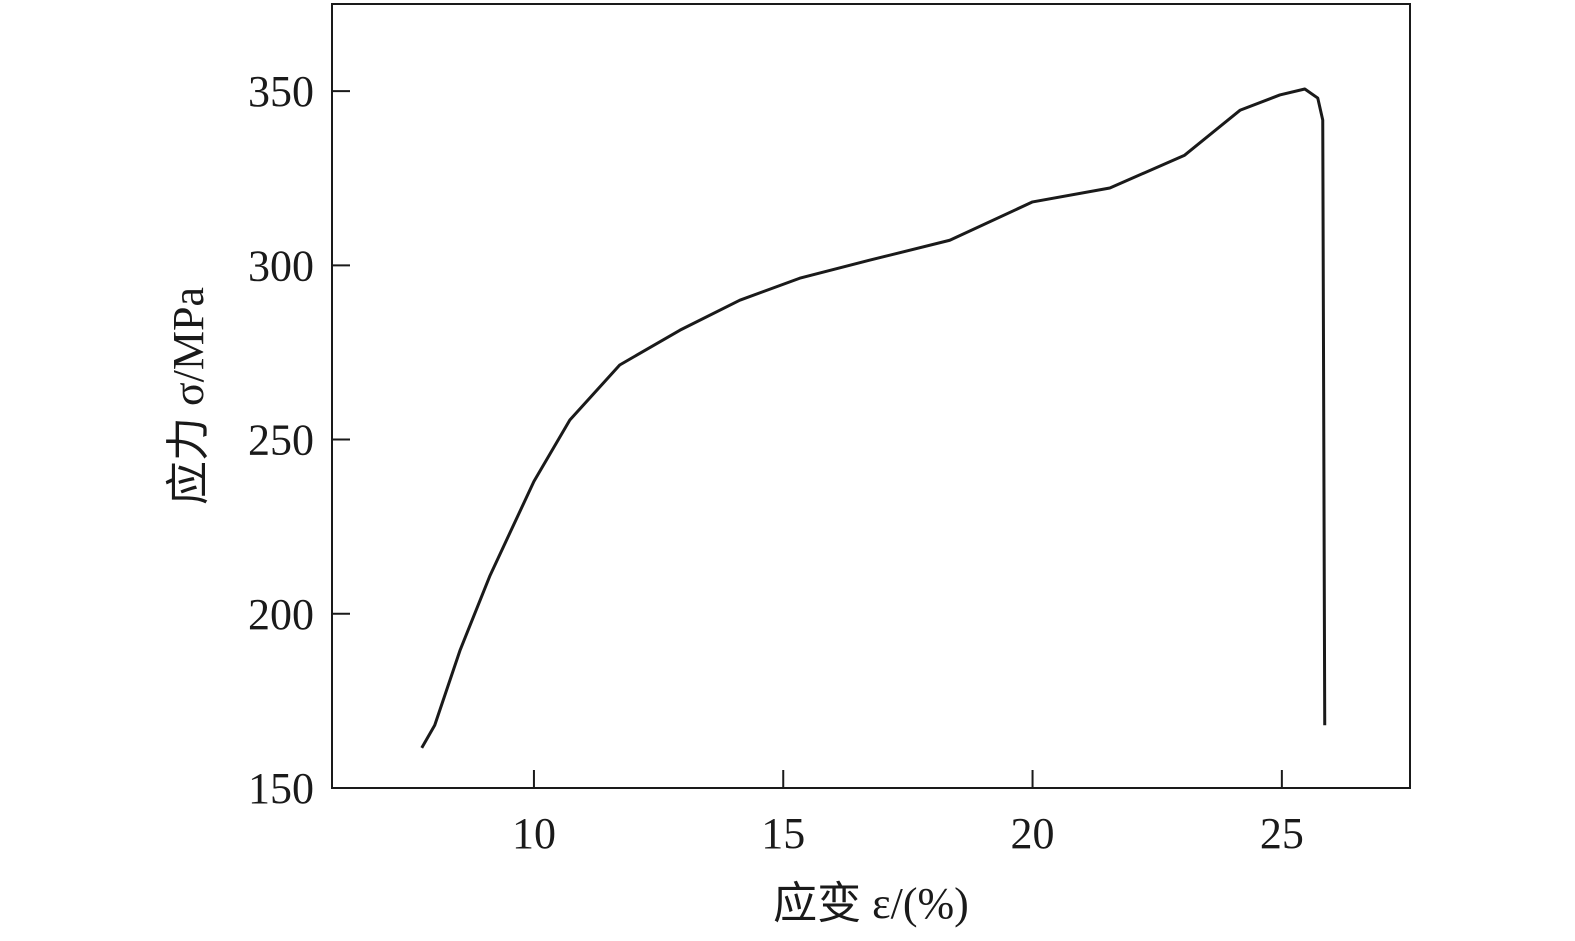 Image resolution: width=1575 pixels, height=941 pixels. I want to click on x-axis-title: 应变 ε/(%), so click(871, 903).